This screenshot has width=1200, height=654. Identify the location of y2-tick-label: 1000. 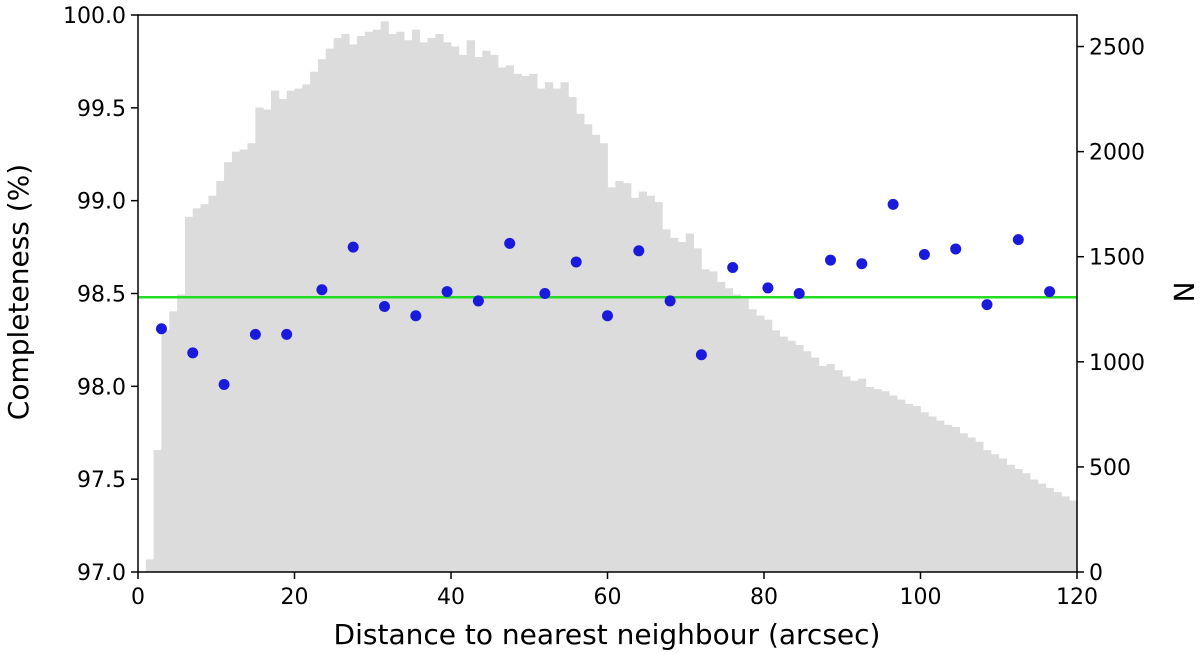
(1117, 363).